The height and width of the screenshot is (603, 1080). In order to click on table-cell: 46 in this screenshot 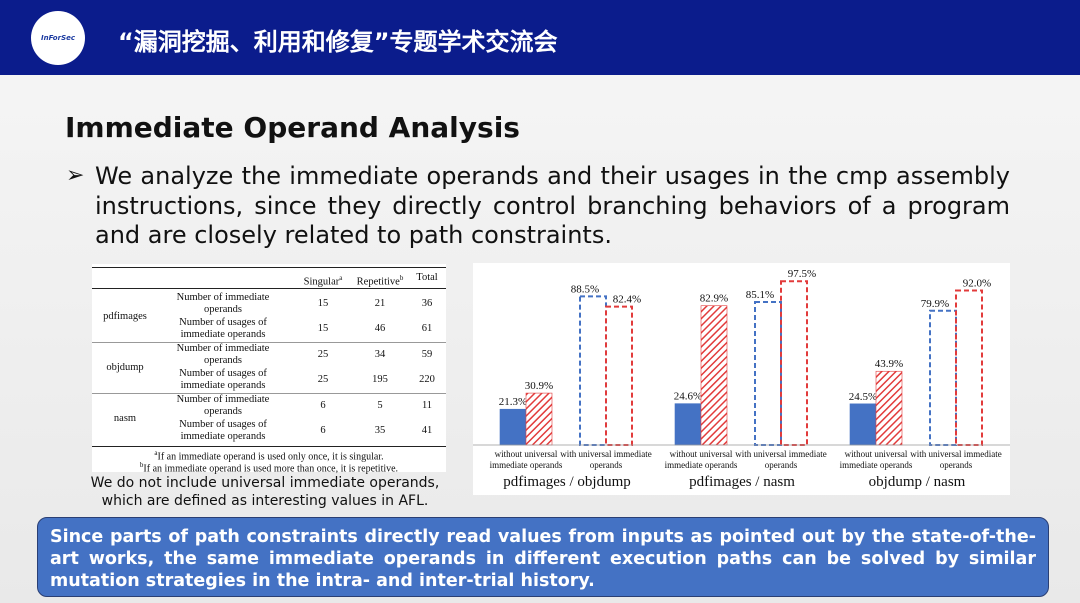, I will do `click(380, 328)`.